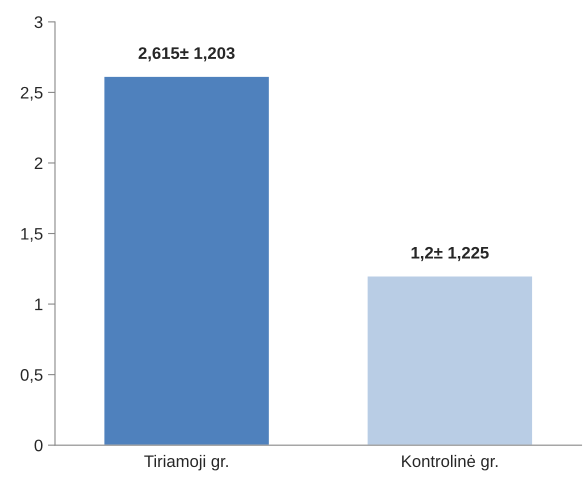 The height and width of the screenshot is (486, 585). I want to click on y-tick-label: 0, so click(38, 446).